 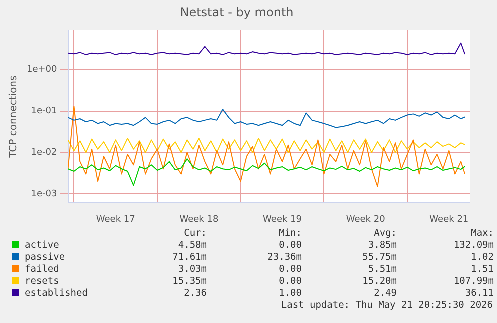 I want to click on text: Last update: Thu May 21 20:25:30 2026, so click(x=387, y=306).